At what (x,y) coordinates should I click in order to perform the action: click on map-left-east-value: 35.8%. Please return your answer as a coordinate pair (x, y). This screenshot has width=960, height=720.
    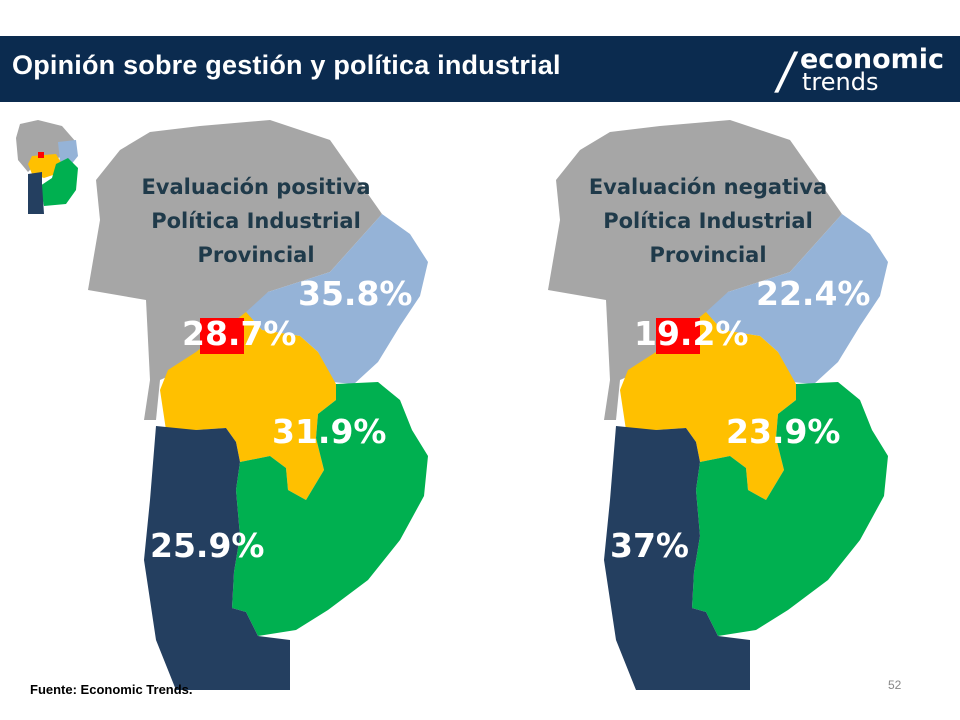
    Looking at the image, I should click on (355, 293).